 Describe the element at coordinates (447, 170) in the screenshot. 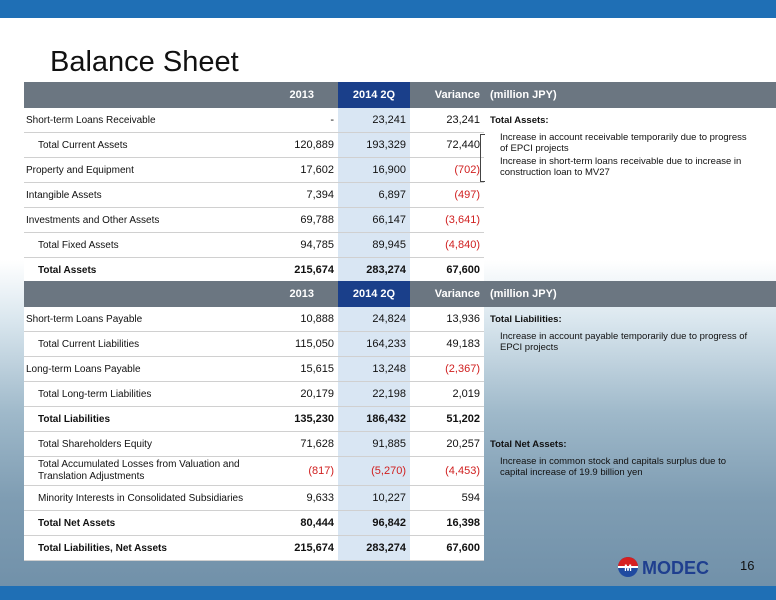

I see `value-variance: (702)` at that location.